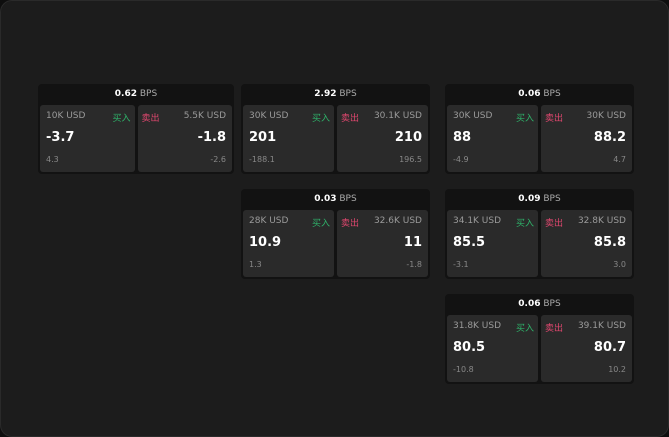 The image size is (669, 437). I want to click on buy-price: 10.9, so click(265, 242).